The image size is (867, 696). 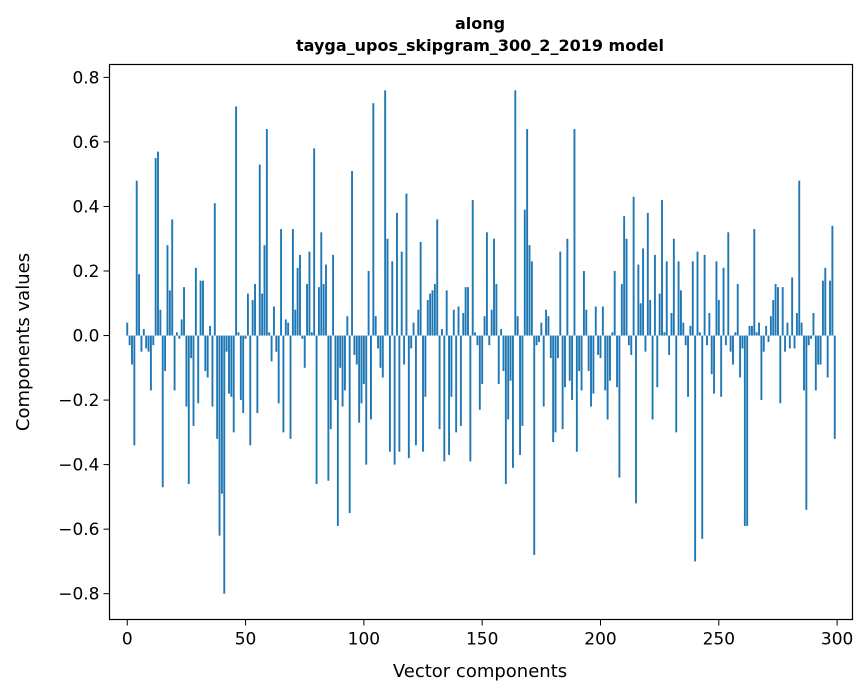 I want to click on y-tick-label: −0.4, so click(x=78, y=466).